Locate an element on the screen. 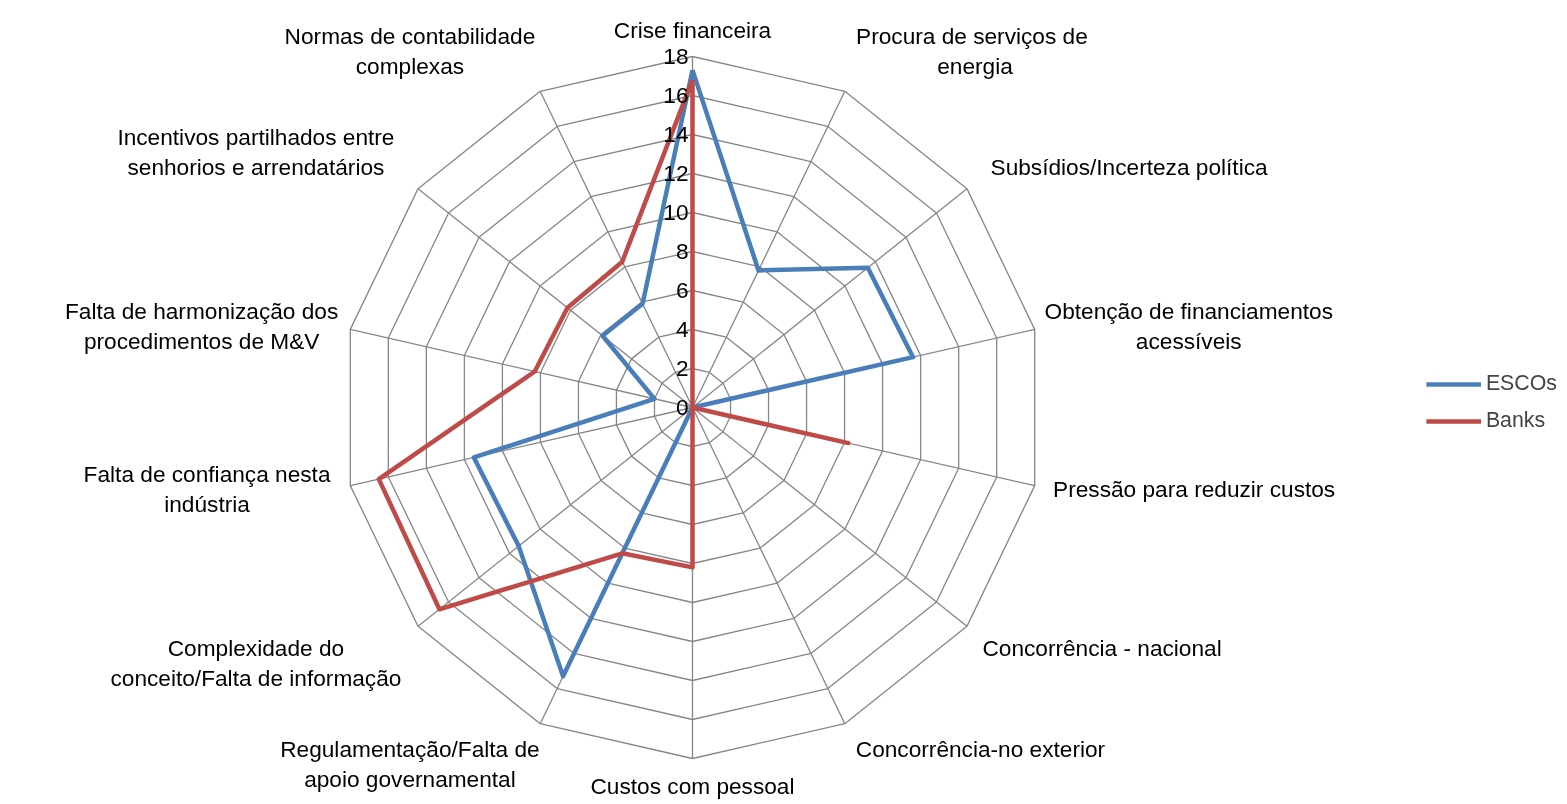 This screenshot has height=804, width=1567. spoke-label: Normas de contabilidade complexas is located at coordinates (410, 50).